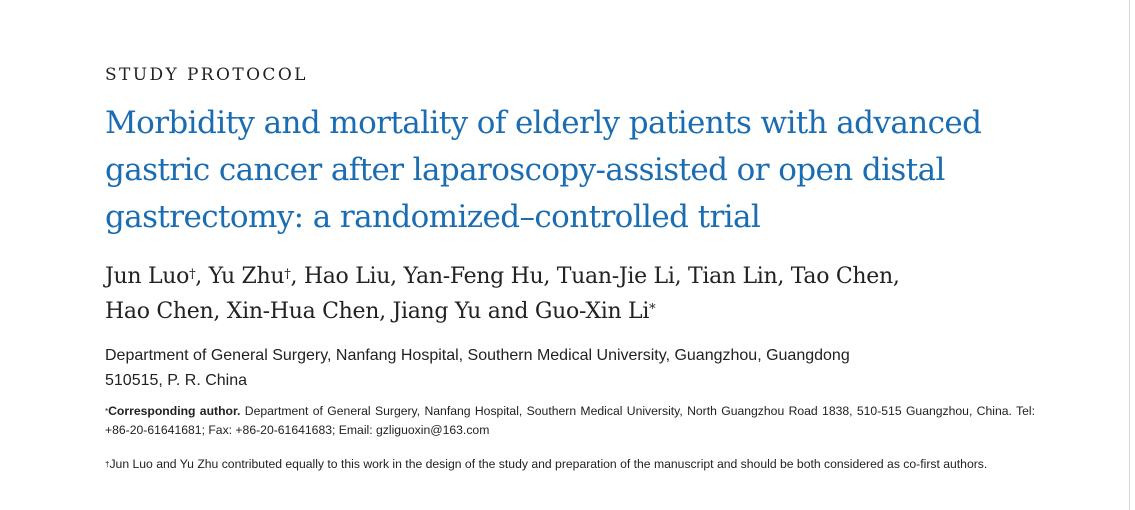  I want to click on page-edge-divider, so click(1129, 255).